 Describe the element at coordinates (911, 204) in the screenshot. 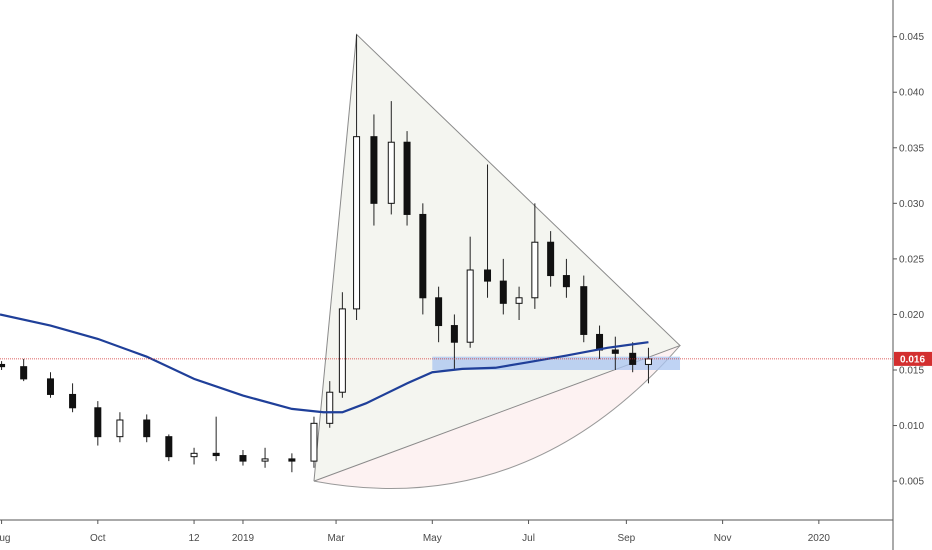

I see `y-tick-label: 0.030` at that location.